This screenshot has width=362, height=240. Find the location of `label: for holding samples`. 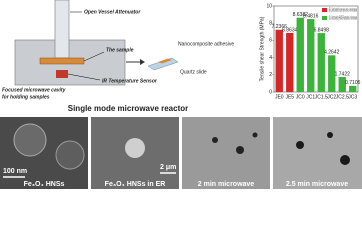

label: for holding samples is located at coordinates (26, 97).